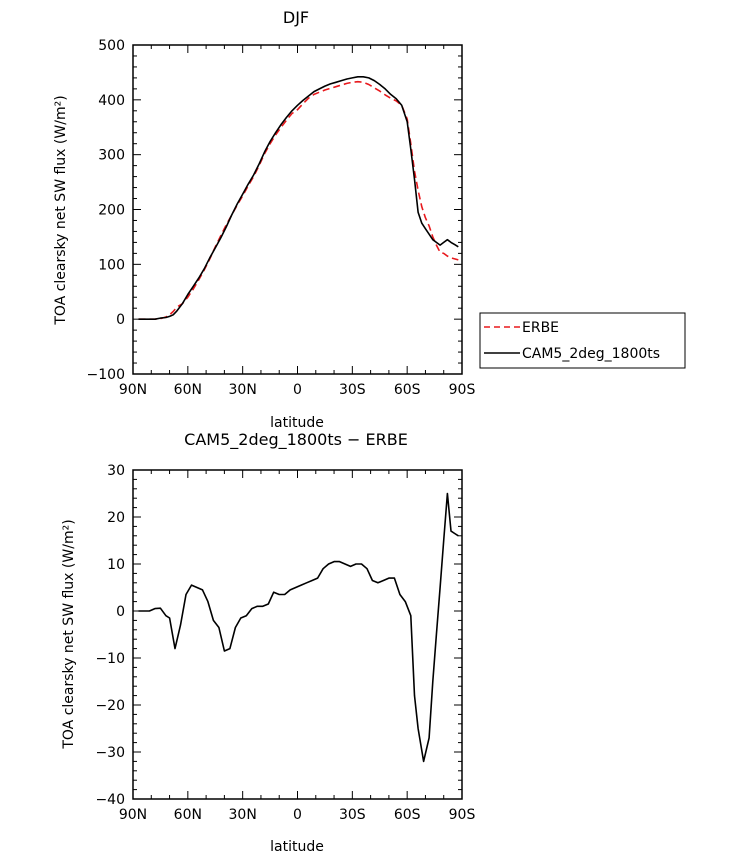 This screenshot has height=858, width=733. What do you see at coordinates (111, 101) in the screenshot?
I see `y-tick-label: 400` at bounding box center [111, 101].